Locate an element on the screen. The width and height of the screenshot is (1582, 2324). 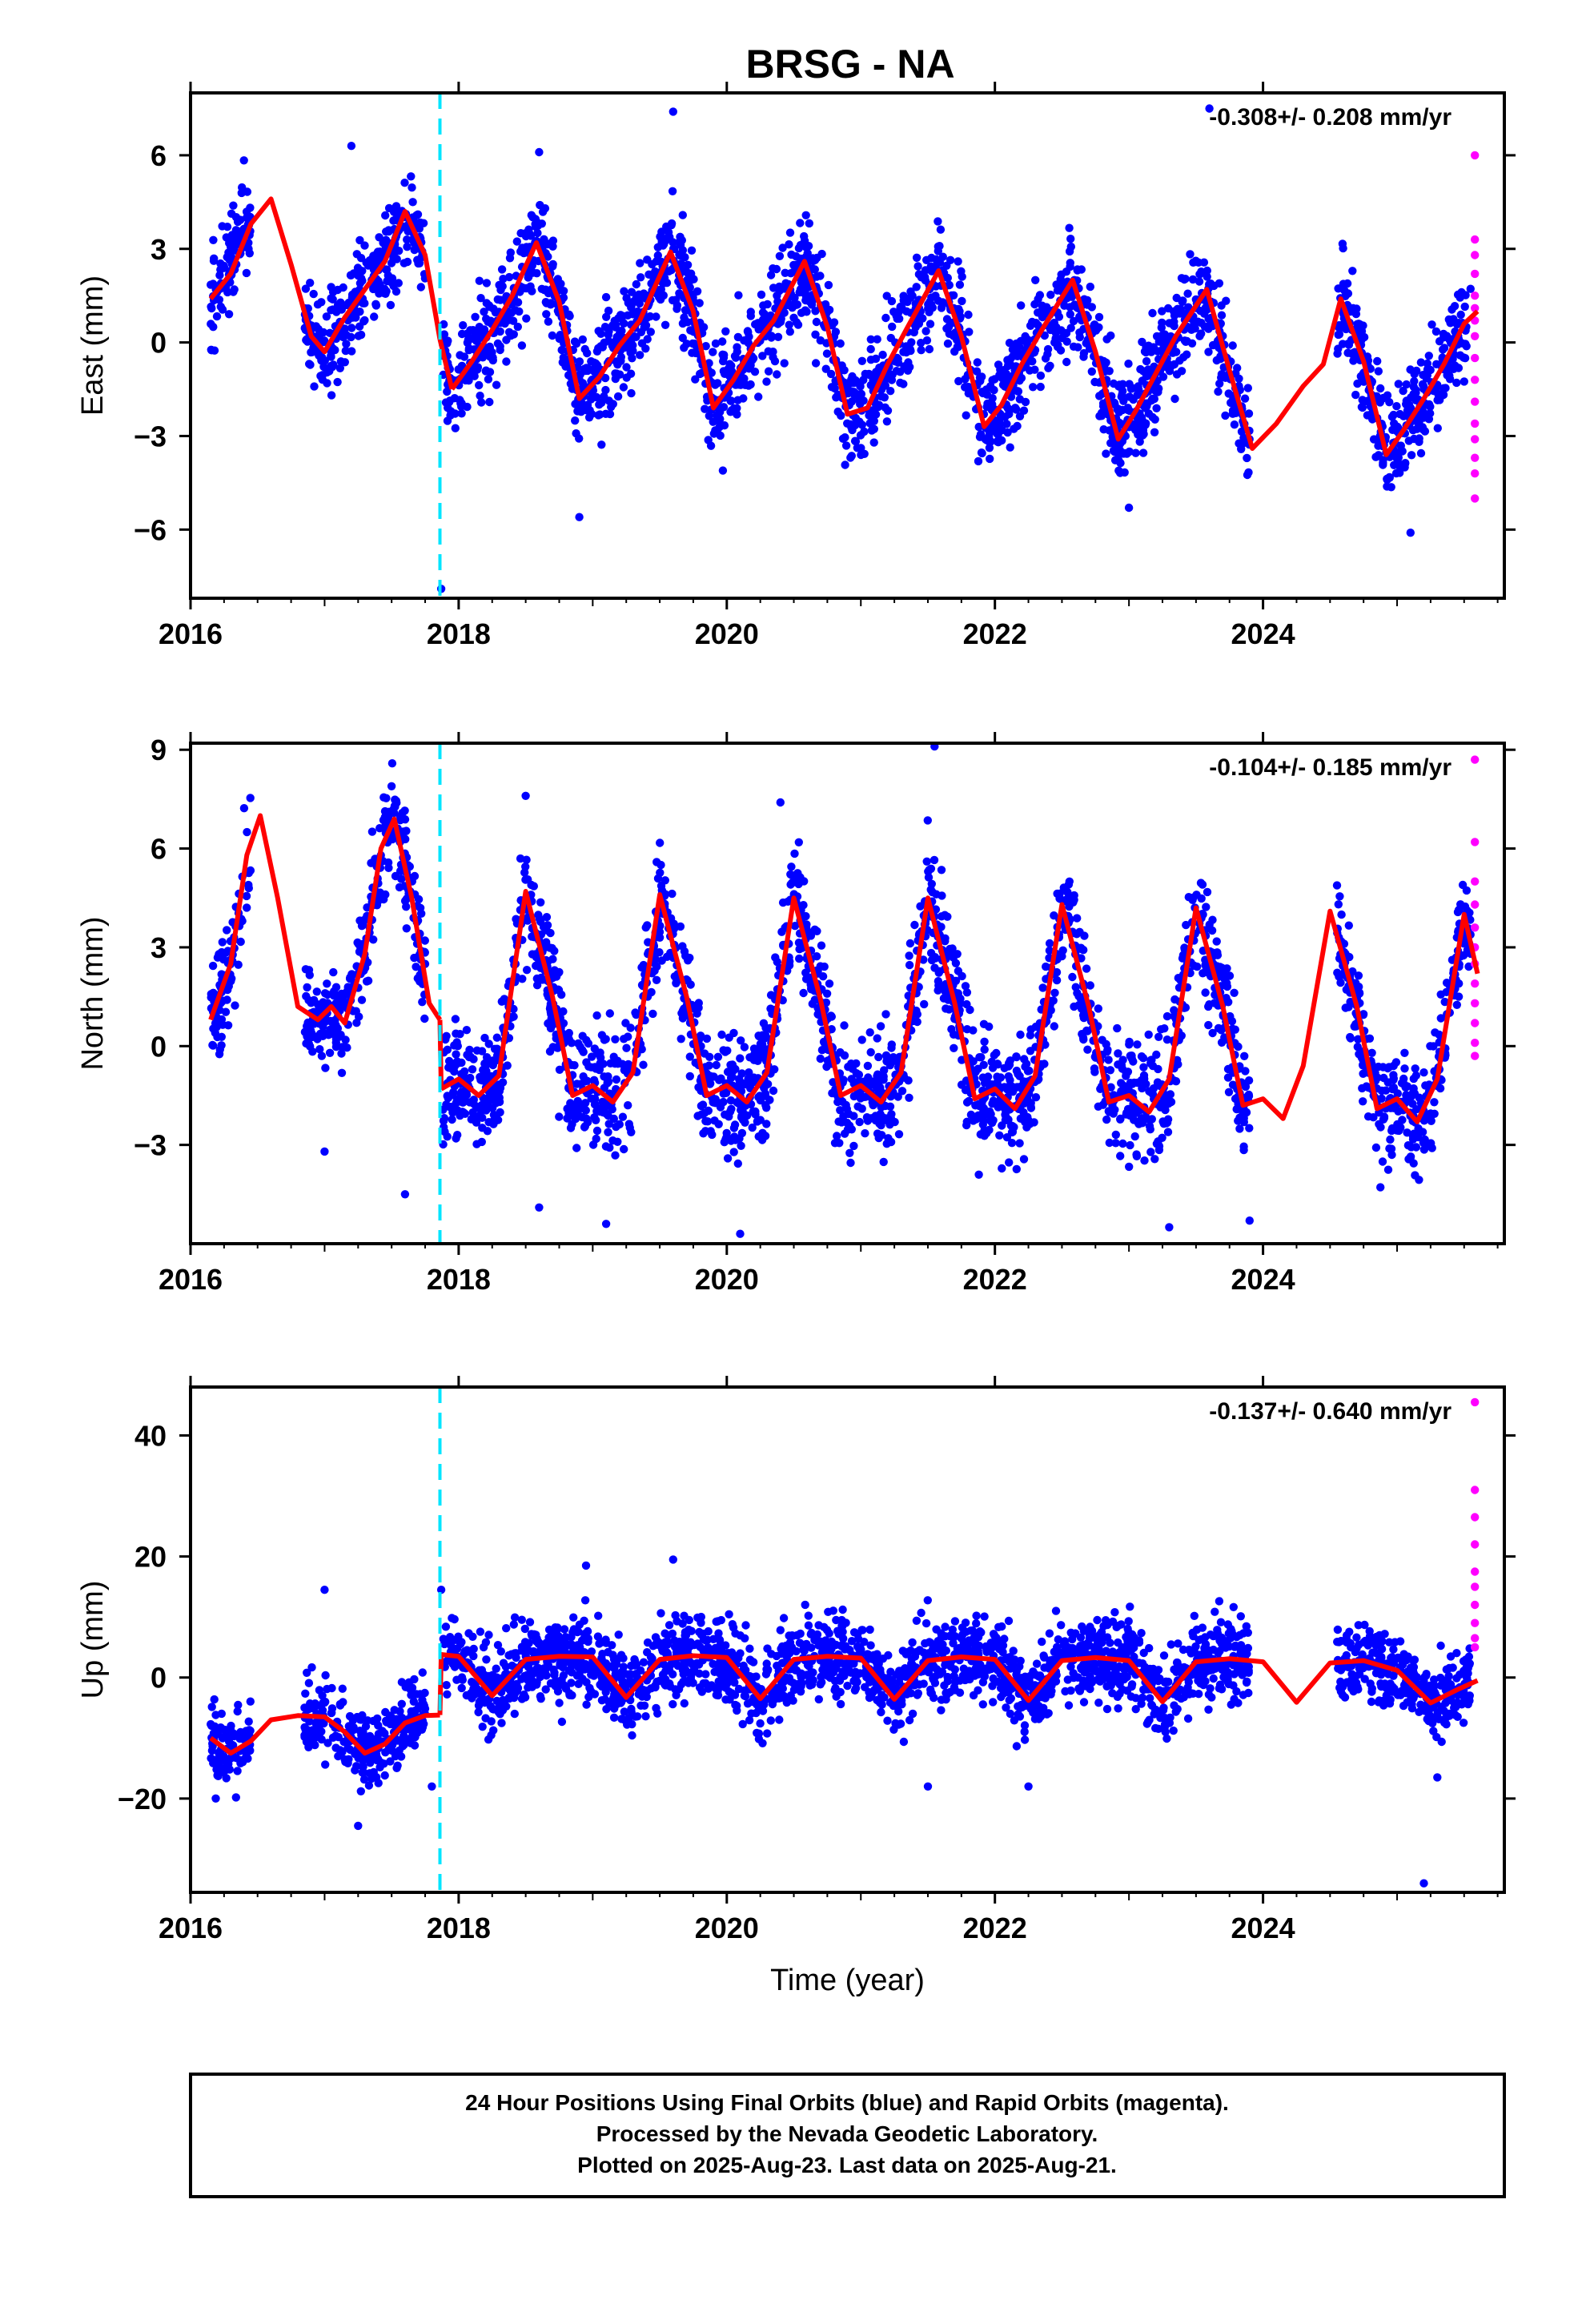
y-tick-label: 6 is located at coordinates (159, 155).